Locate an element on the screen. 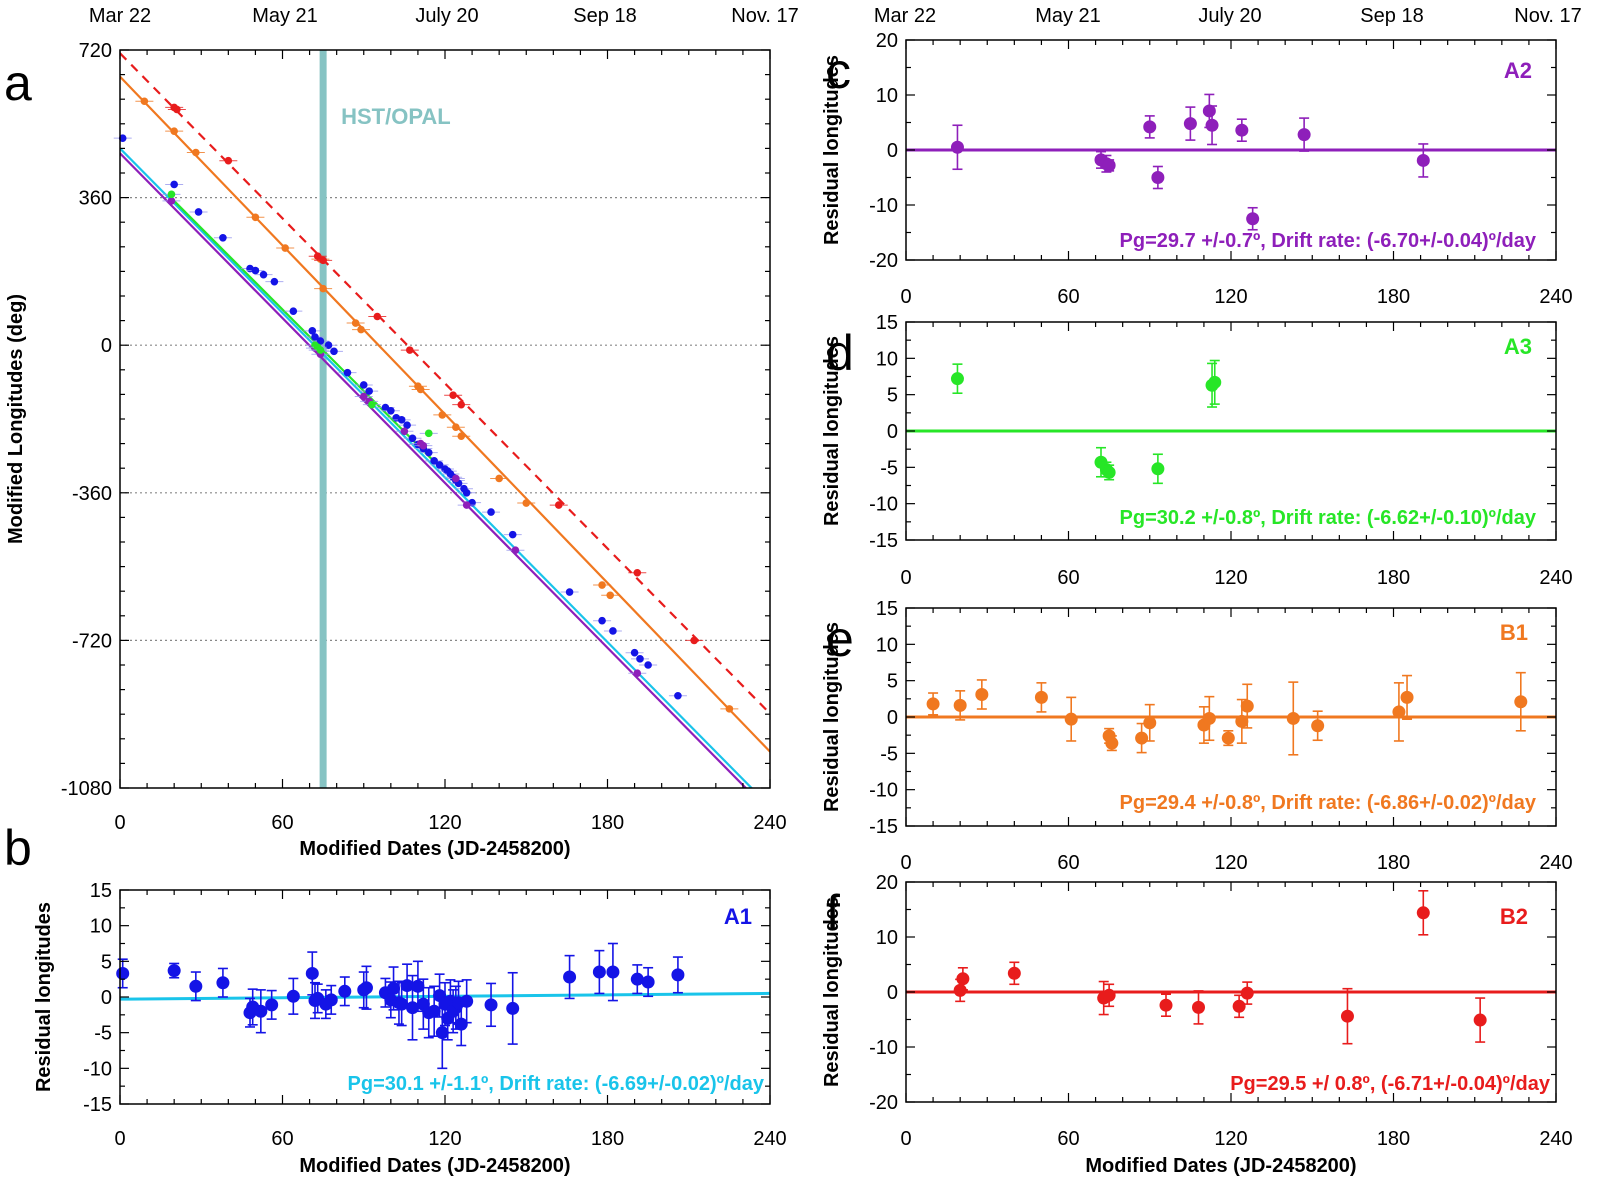  month-label: July 20 is located at coordinates (446, 16).